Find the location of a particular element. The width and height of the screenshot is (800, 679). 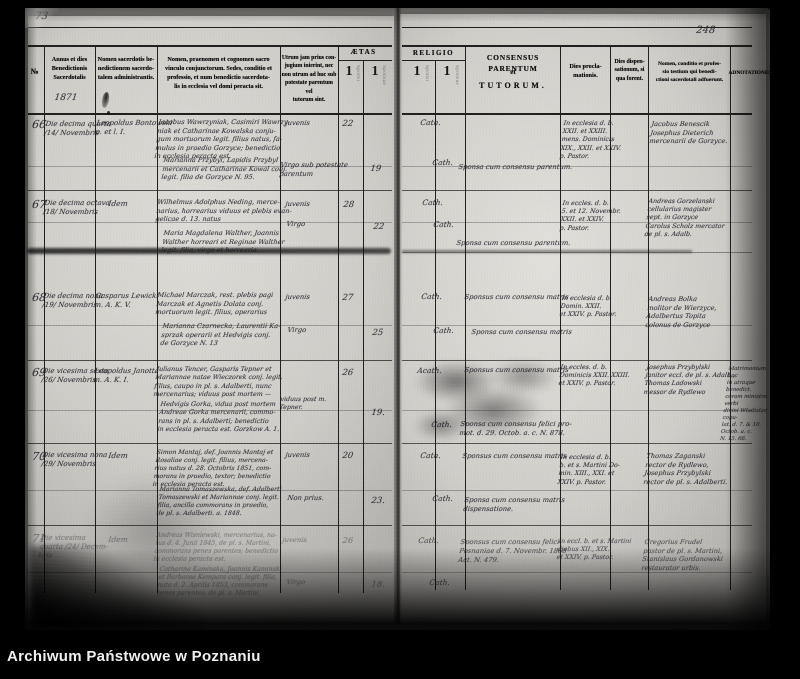

row-67-priest: Idem is located at coordinates (118, 203).